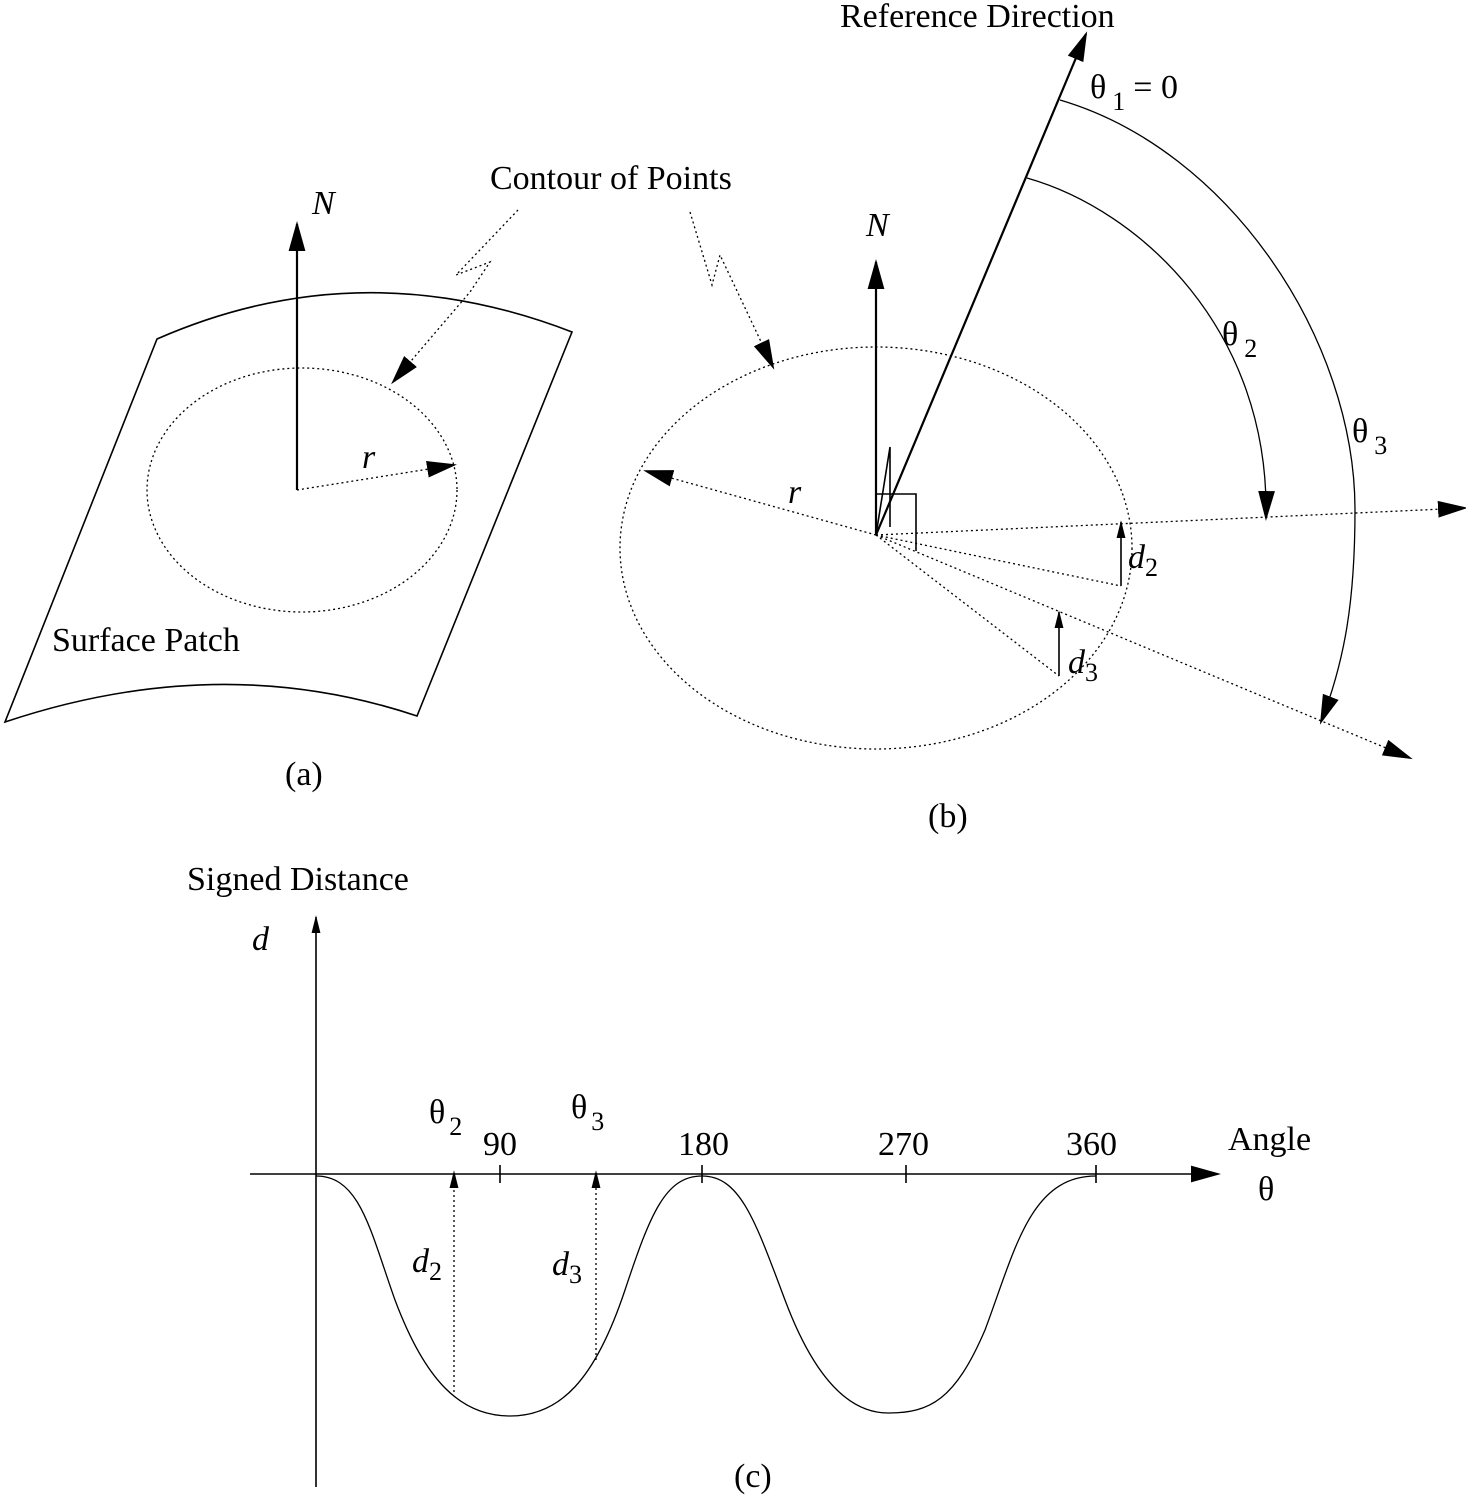 This screenshot has width=1466, height=1497. Describe the element at coordinates (760, 503) in the screenshot. I see `radius-arrow-b` at that location.